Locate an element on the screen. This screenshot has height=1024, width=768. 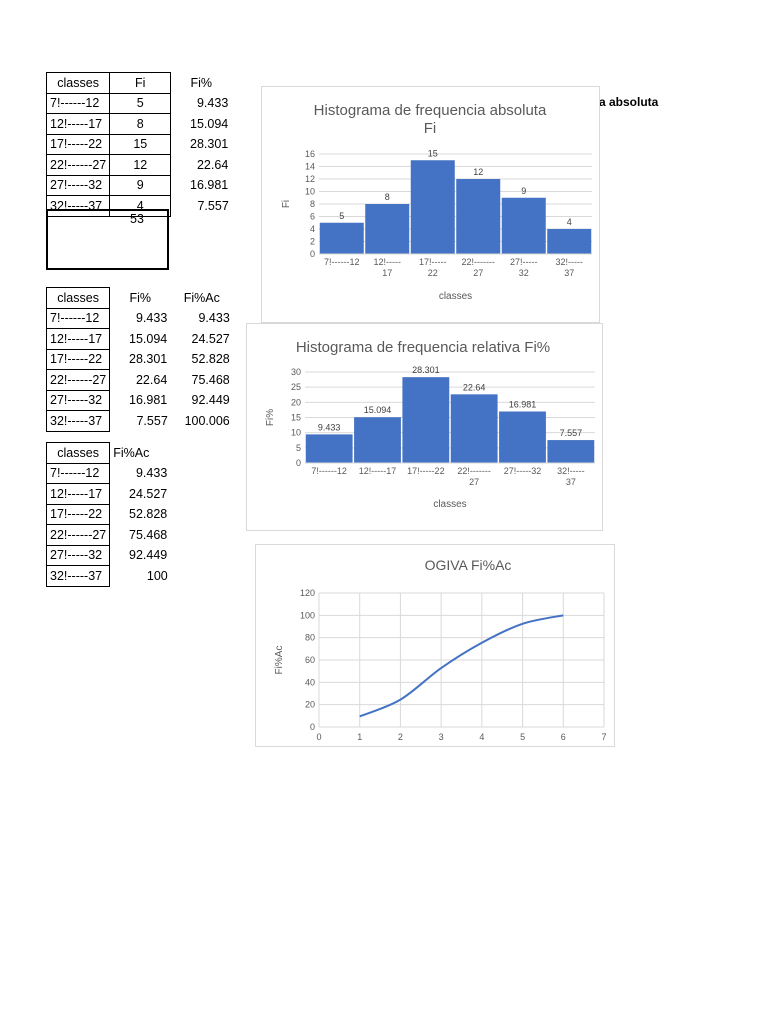
table-cell: 9 is located at coordinates (140, 185).